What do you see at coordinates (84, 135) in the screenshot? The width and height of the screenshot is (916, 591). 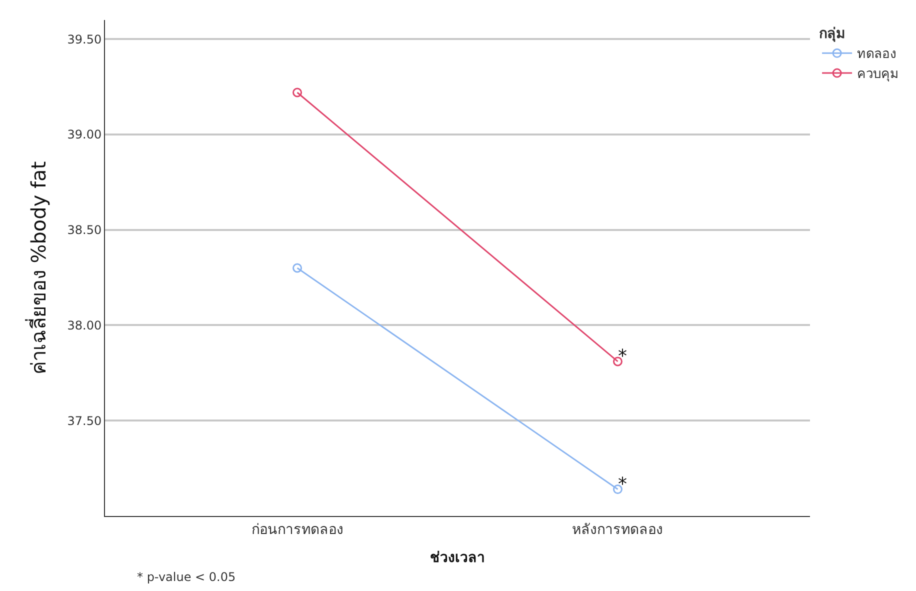 I see `y-tick-label: 39.00` at bounding box center [84, 135].